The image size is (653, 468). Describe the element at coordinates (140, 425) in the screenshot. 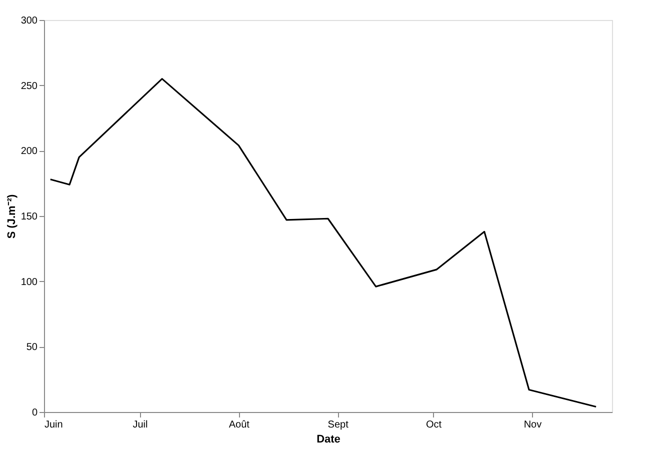

I see `x-tick-label: Juil` at that location.